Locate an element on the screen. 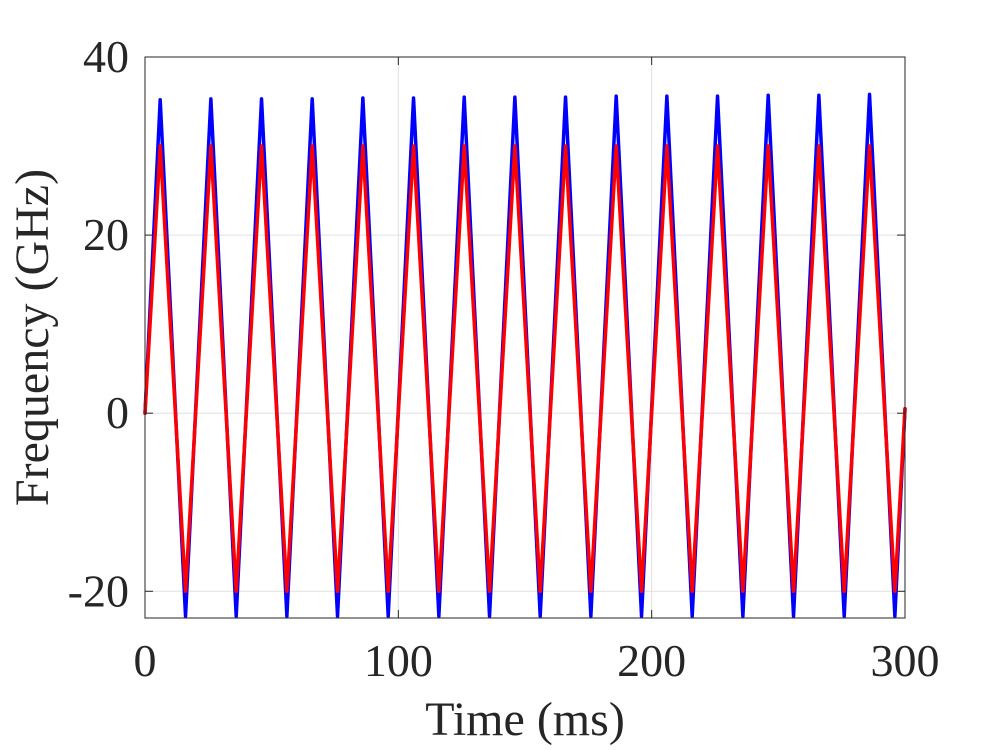  x-tick-label: 300 is located at coordinates (905, 660).